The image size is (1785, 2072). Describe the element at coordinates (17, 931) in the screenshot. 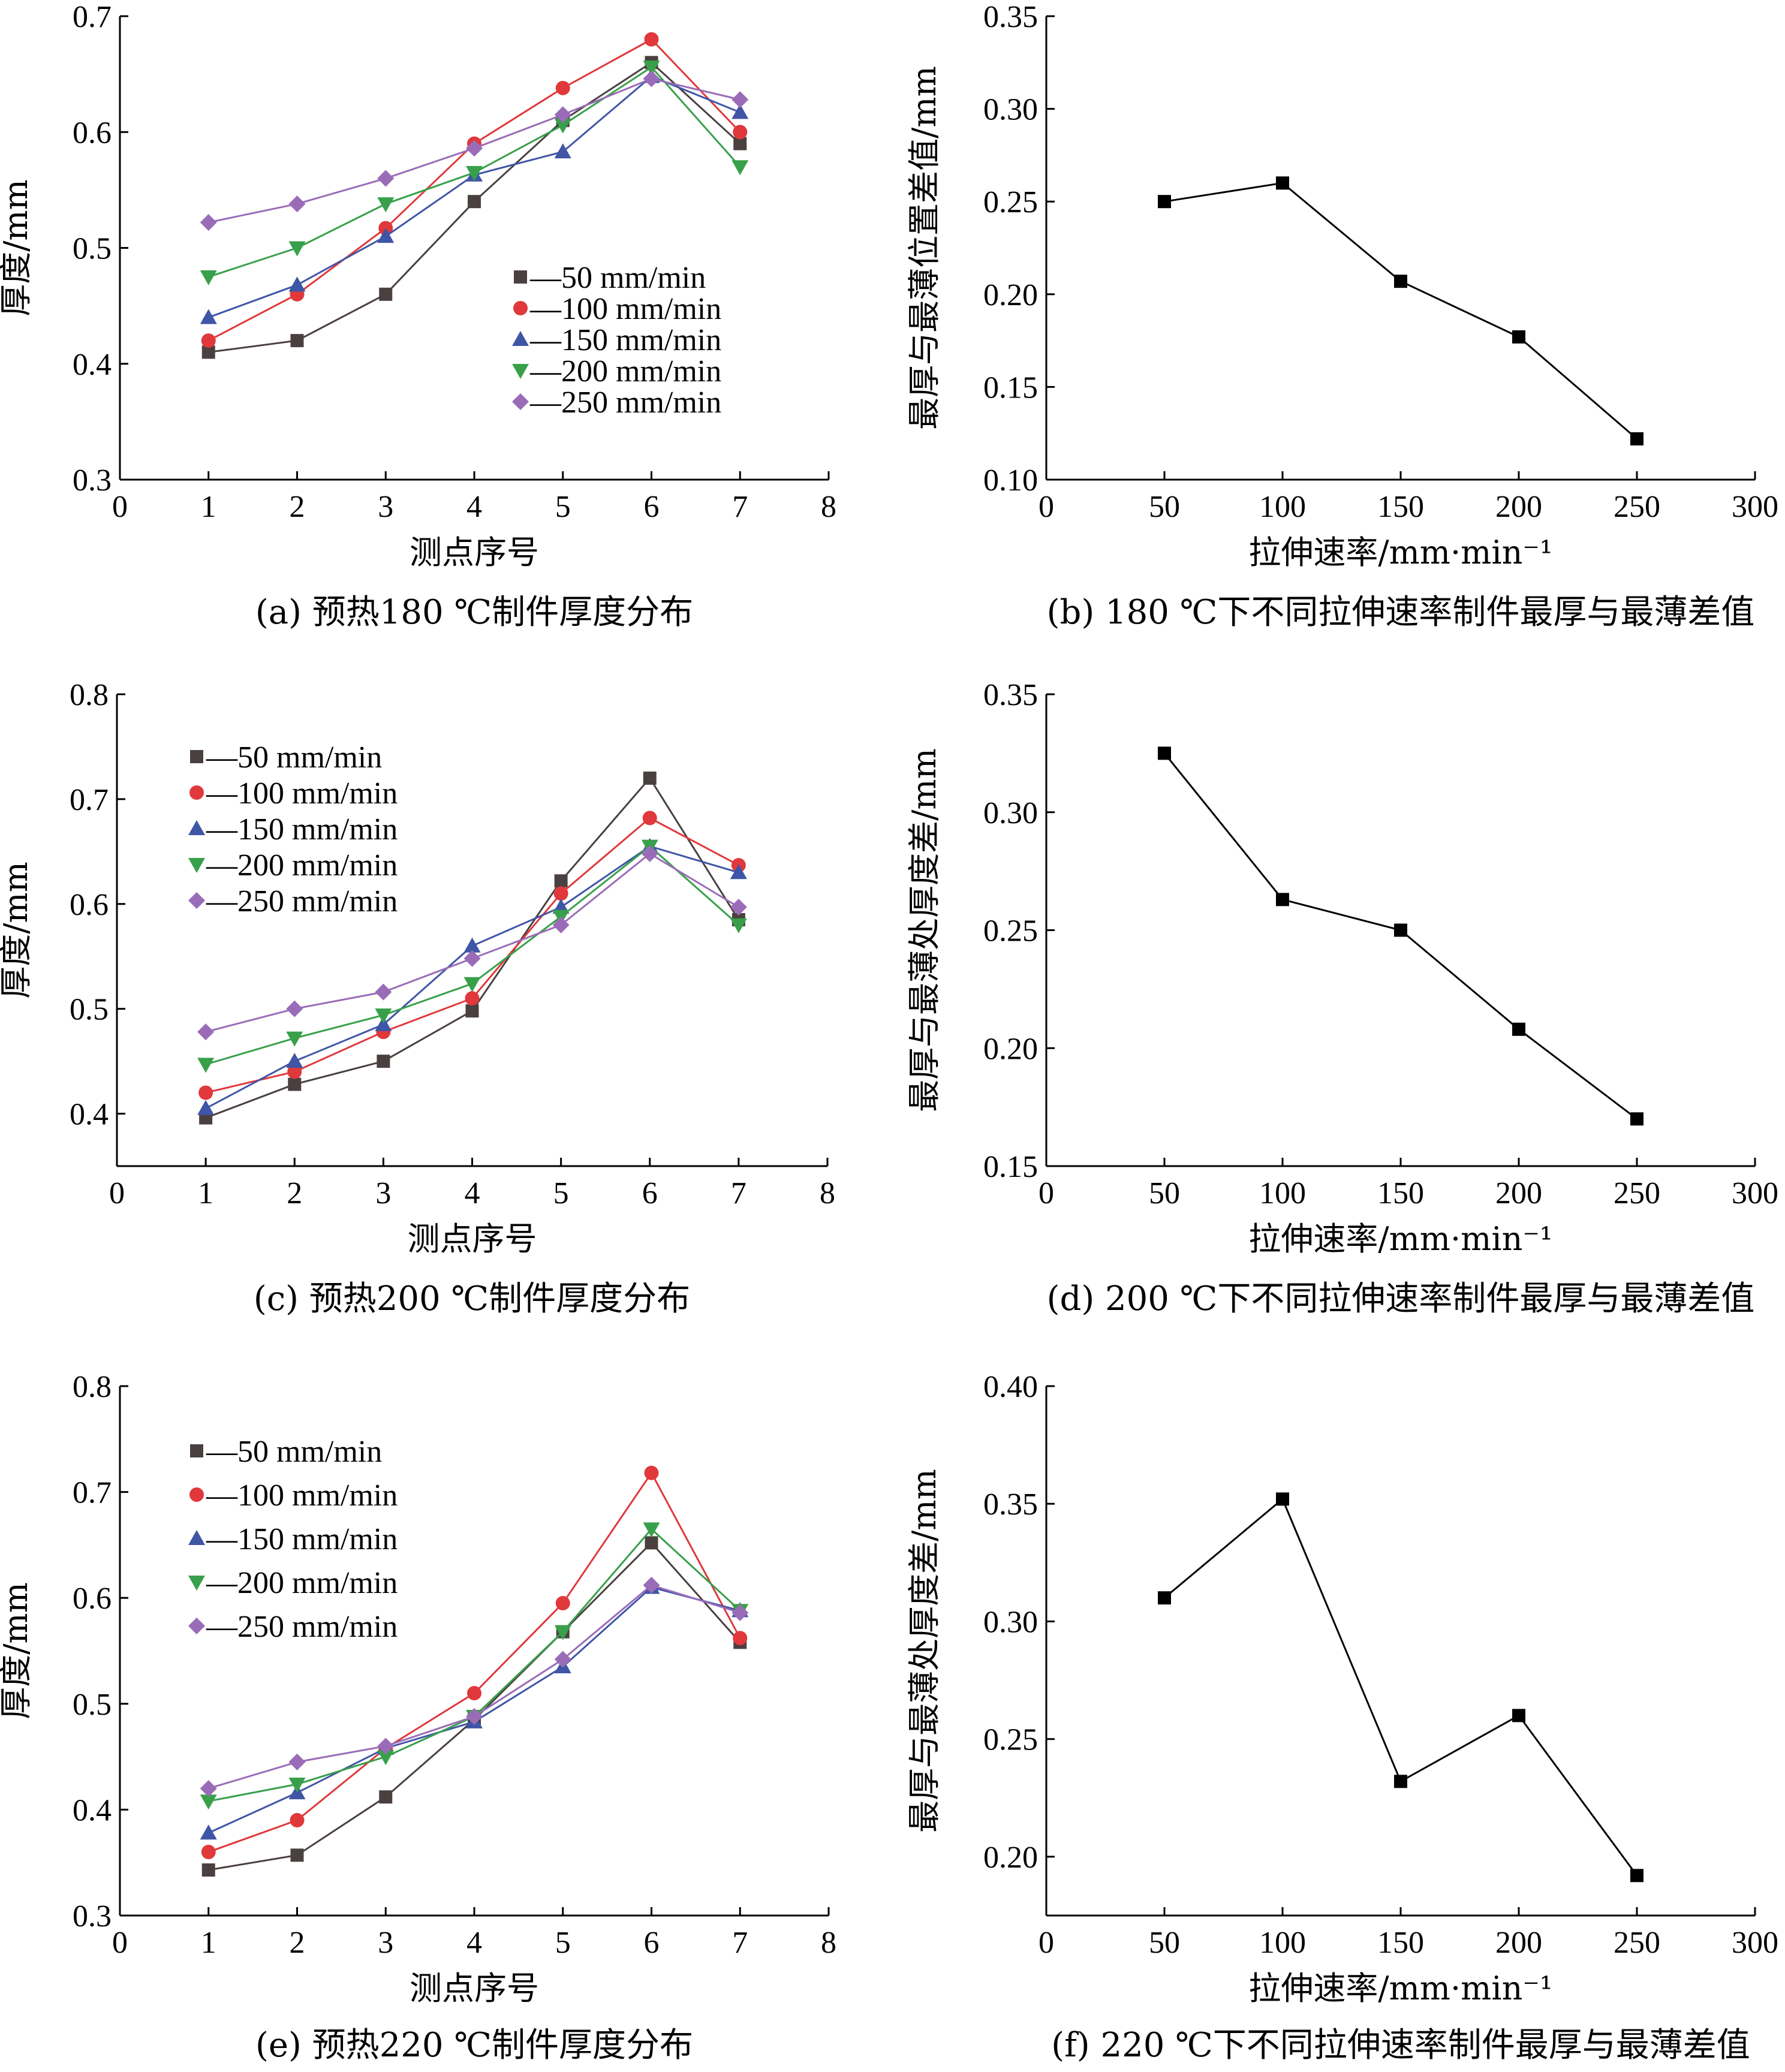

I see `y-axis-title: 厚度/mm` at that location.